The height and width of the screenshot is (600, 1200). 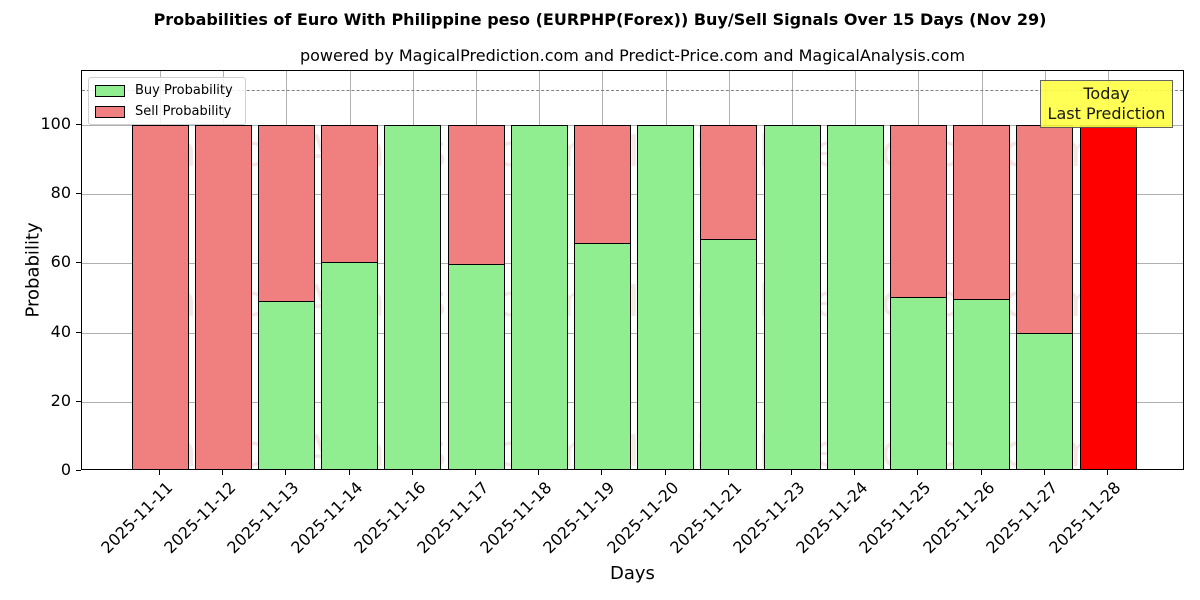 I want to click on annotation-line2: Last Prediction, so click(x=1106, y=113).